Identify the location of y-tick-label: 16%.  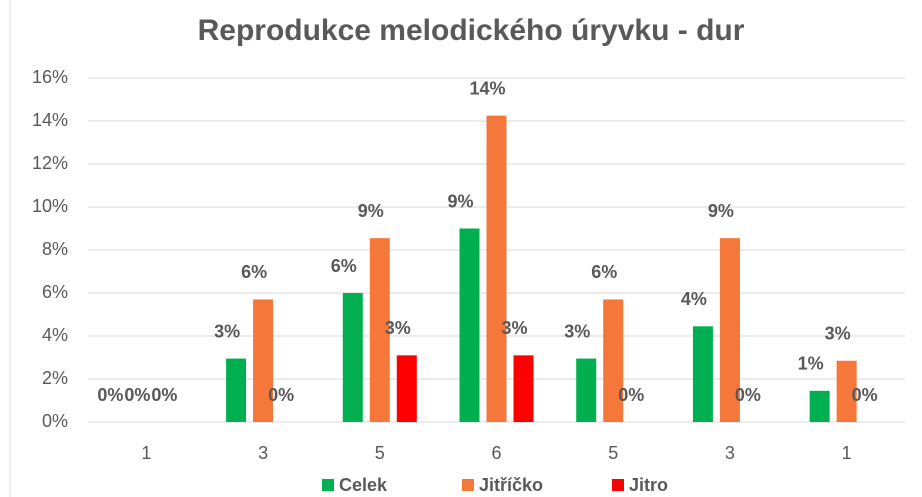
(50, 77).